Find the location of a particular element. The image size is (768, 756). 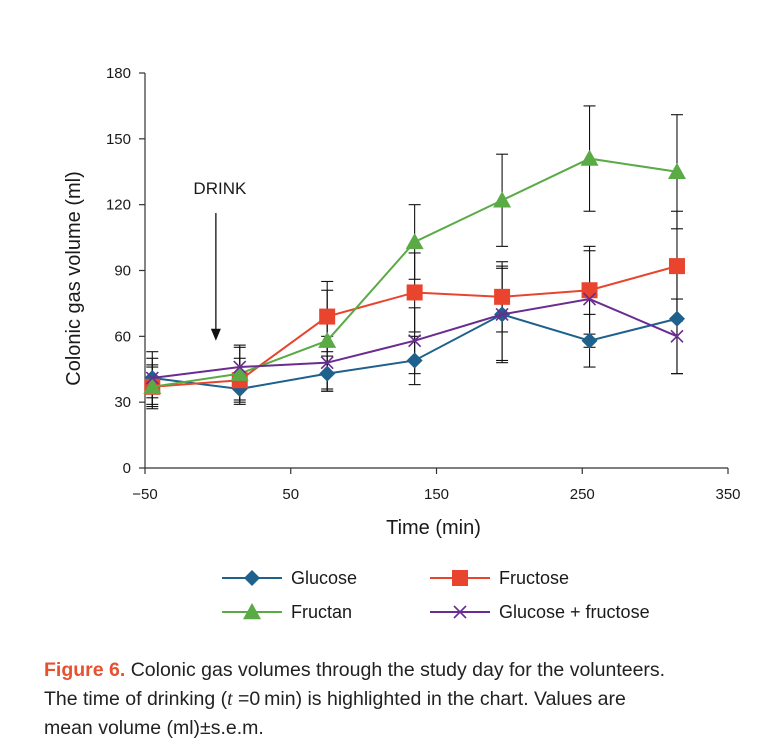

figure-label: Figure 6. is located at coordinates (85, 670).